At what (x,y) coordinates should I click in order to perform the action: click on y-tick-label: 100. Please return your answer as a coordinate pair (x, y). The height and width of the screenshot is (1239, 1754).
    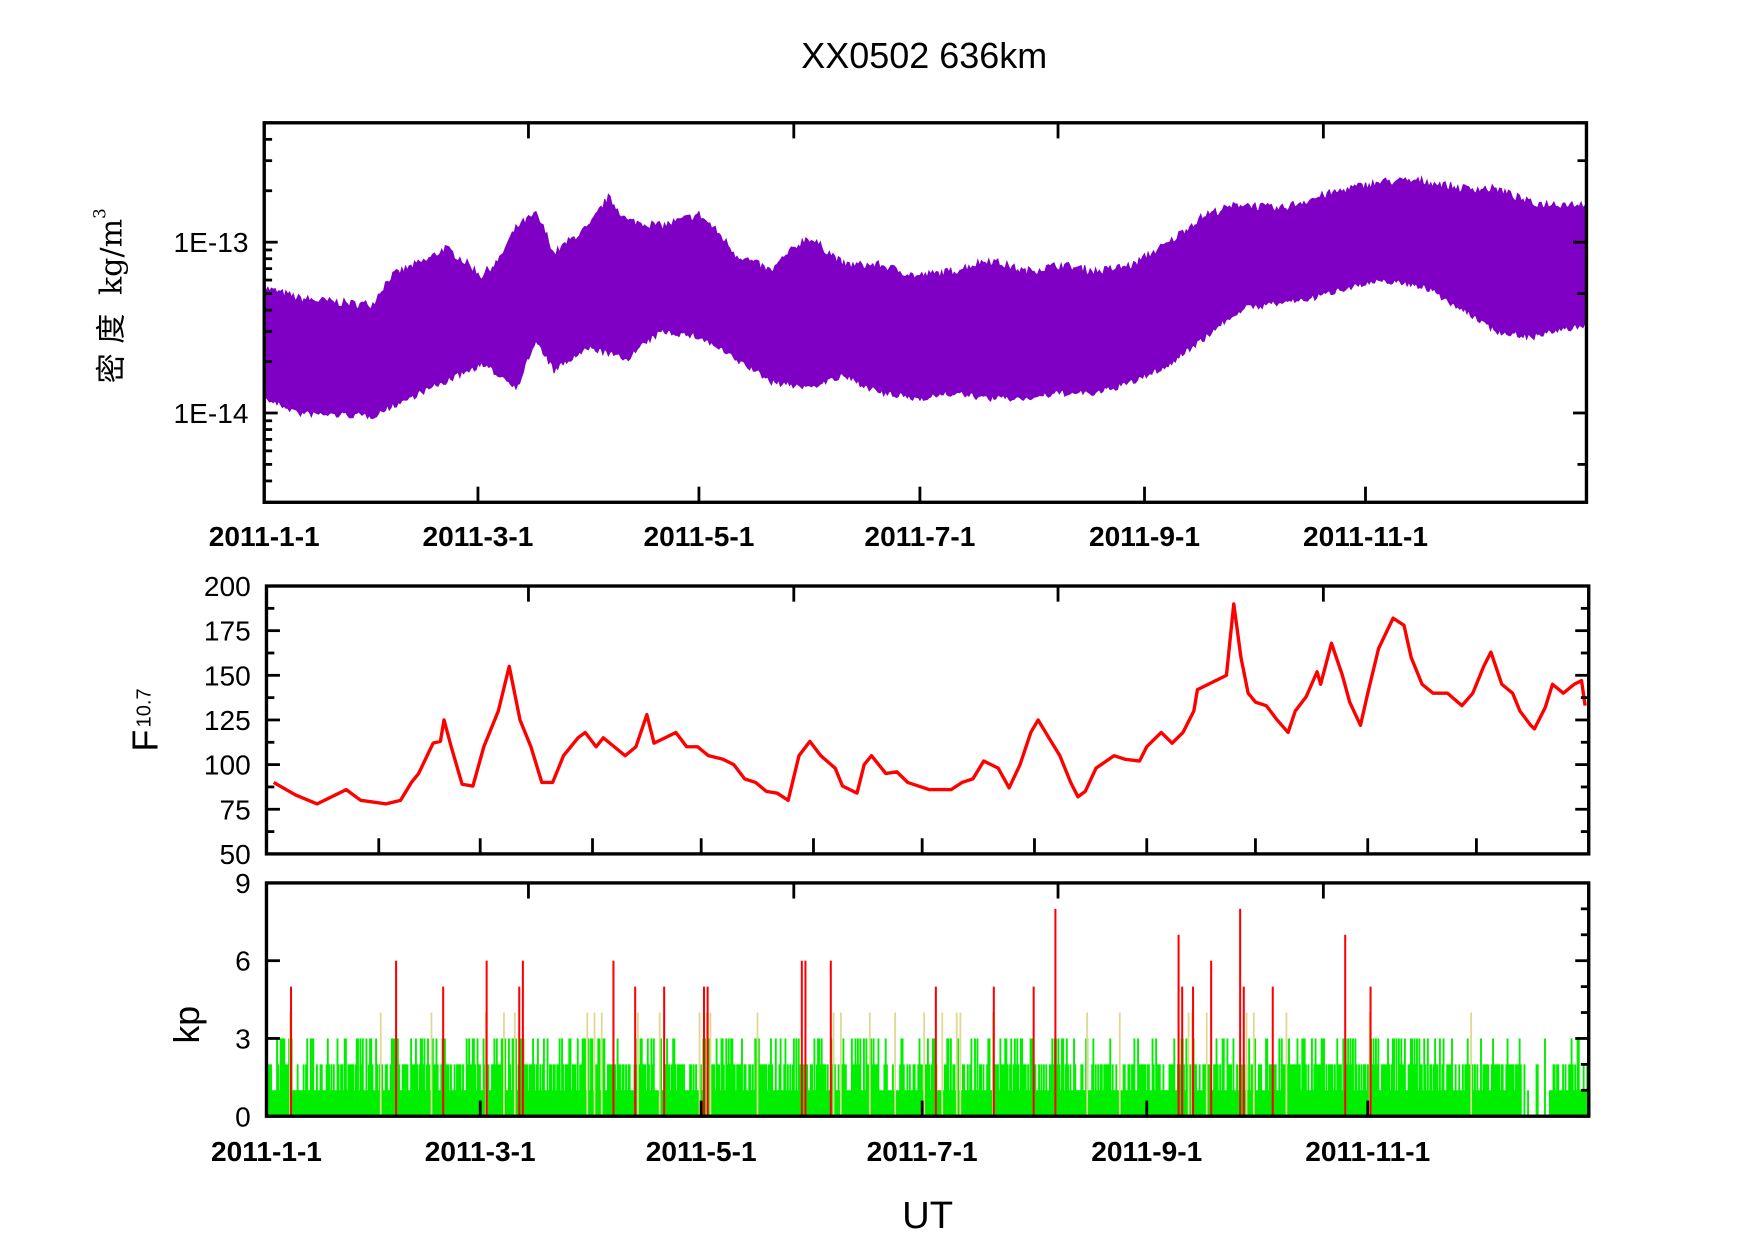
    Looking at the image, I should click on (227, 765).